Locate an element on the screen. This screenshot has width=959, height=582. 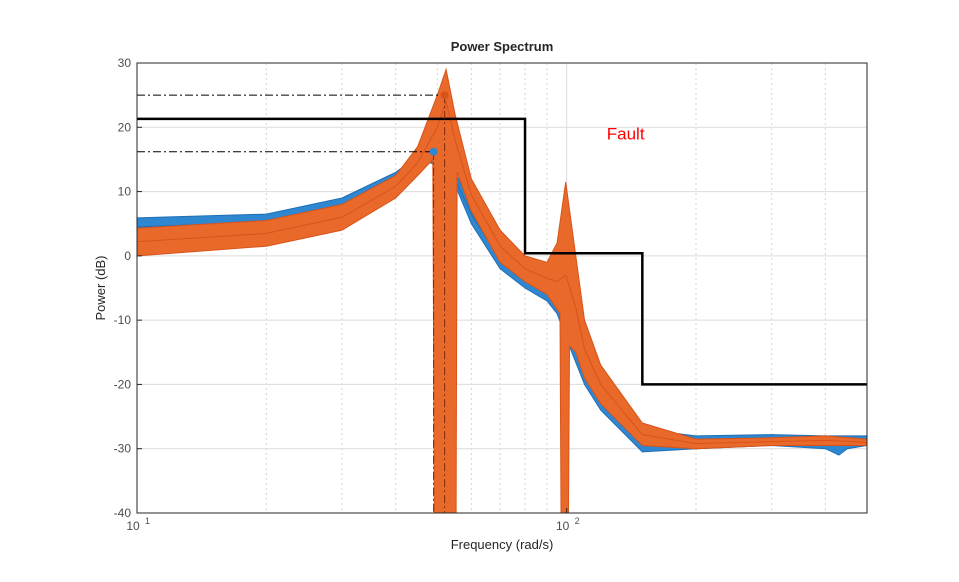
y-tick-label: 20 is located at coordinates (125, 127).